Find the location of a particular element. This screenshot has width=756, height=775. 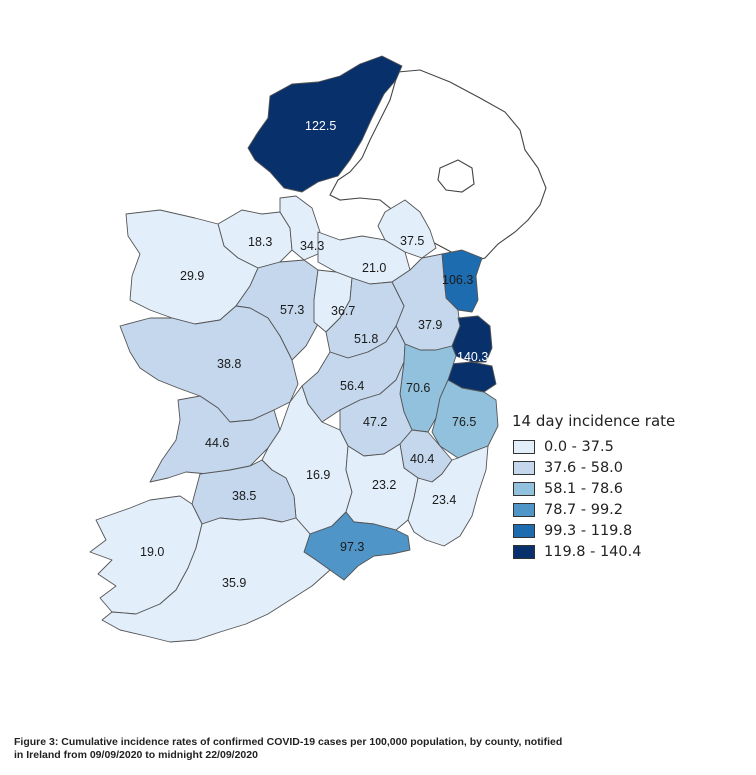

value-label-galway: 38.8 is located at coordinates (229, 364).